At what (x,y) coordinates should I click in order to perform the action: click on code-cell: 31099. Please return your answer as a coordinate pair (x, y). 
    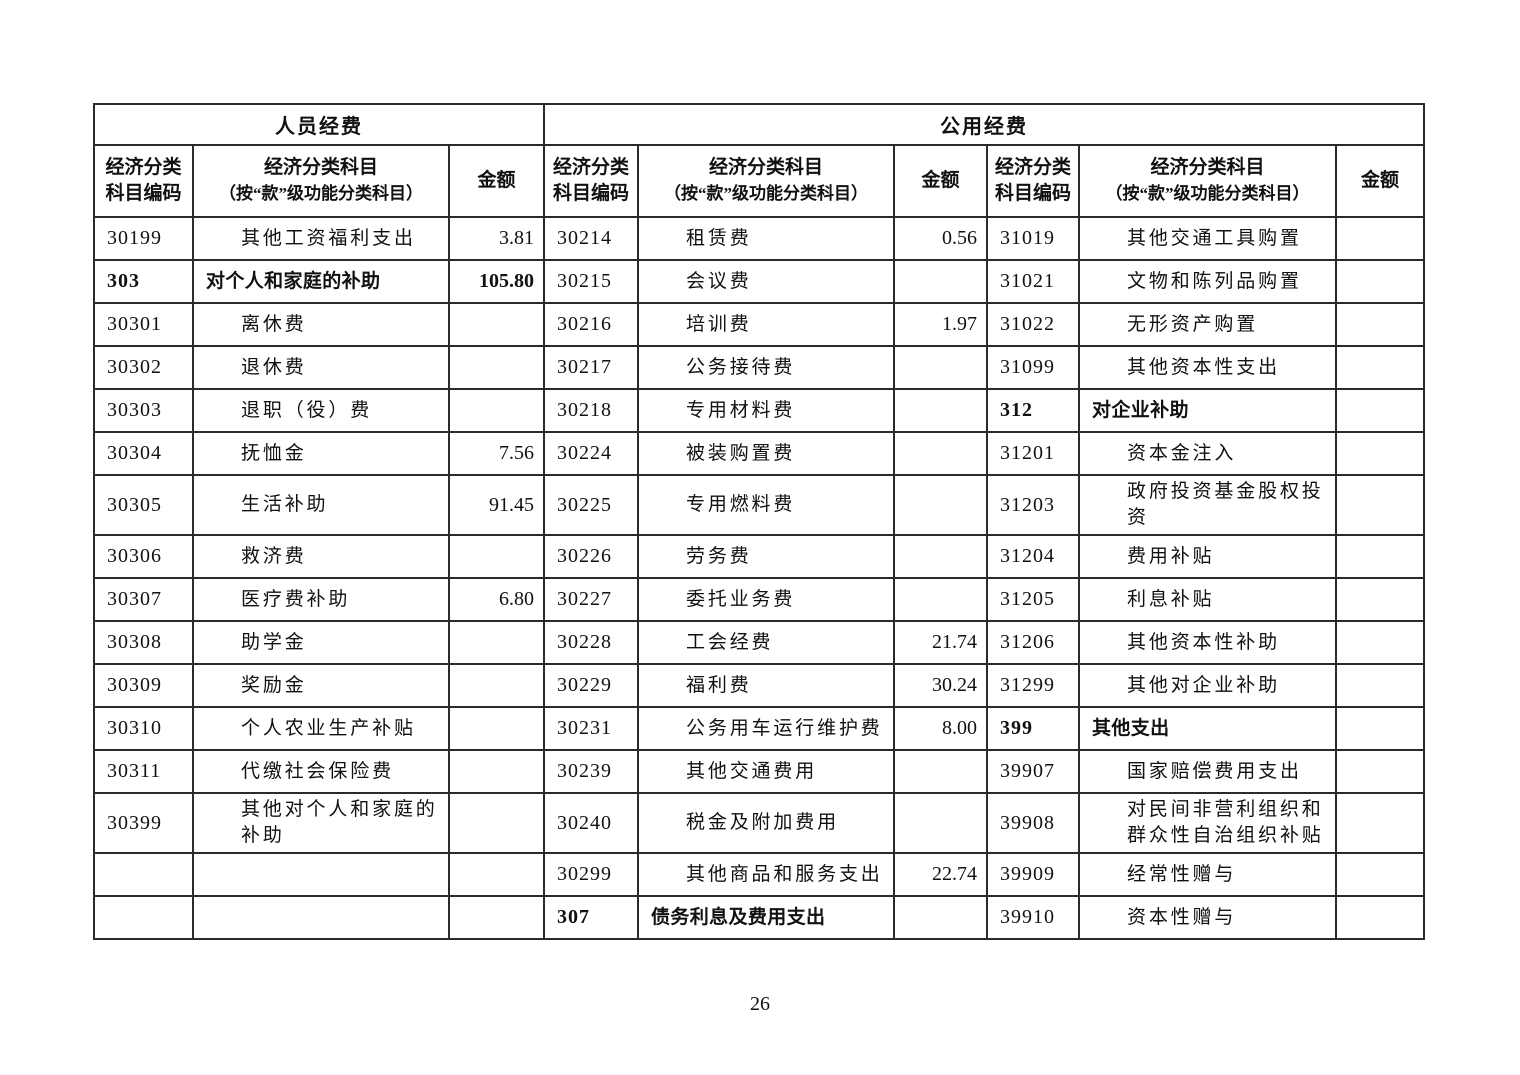
    Looking at the image, I should click on (1033, 367).